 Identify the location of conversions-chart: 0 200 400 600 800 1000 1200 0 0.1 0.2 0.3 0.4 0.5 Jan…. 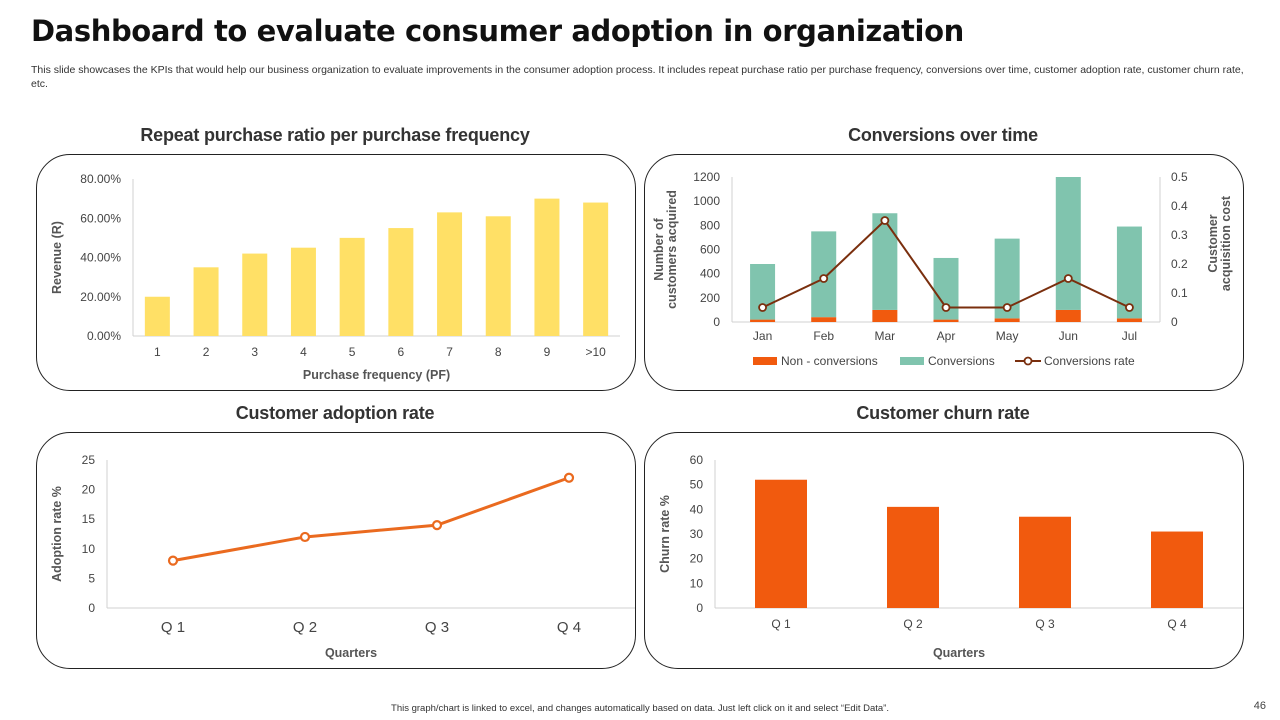
(942, 269).